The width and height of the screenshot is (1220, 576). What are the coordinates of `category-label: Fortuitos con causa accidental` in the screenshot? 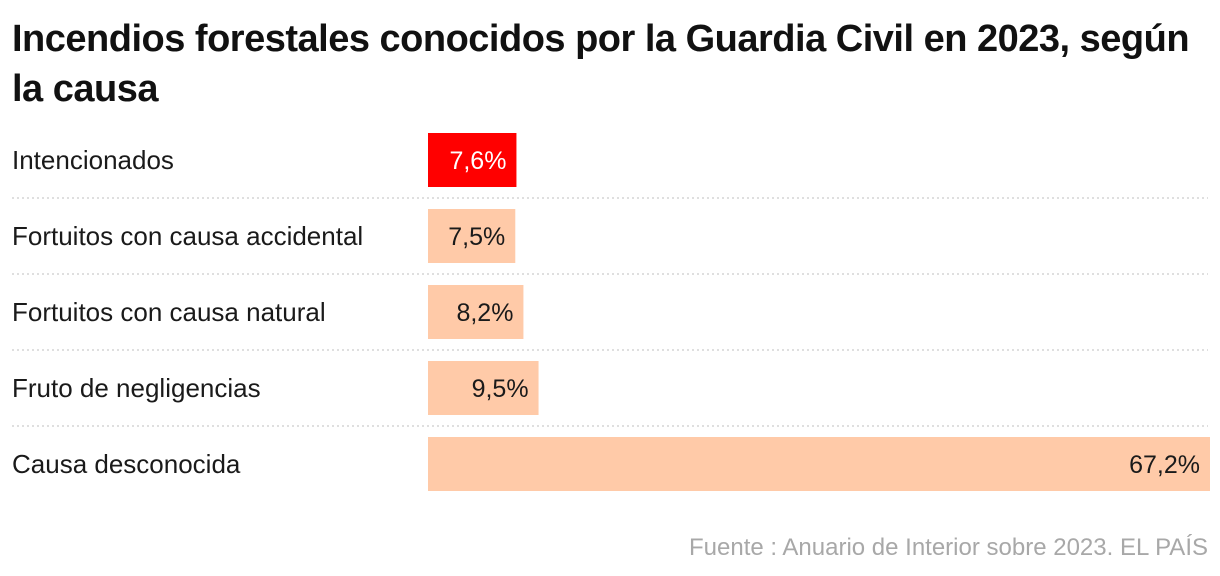 It's located at (187, 236).